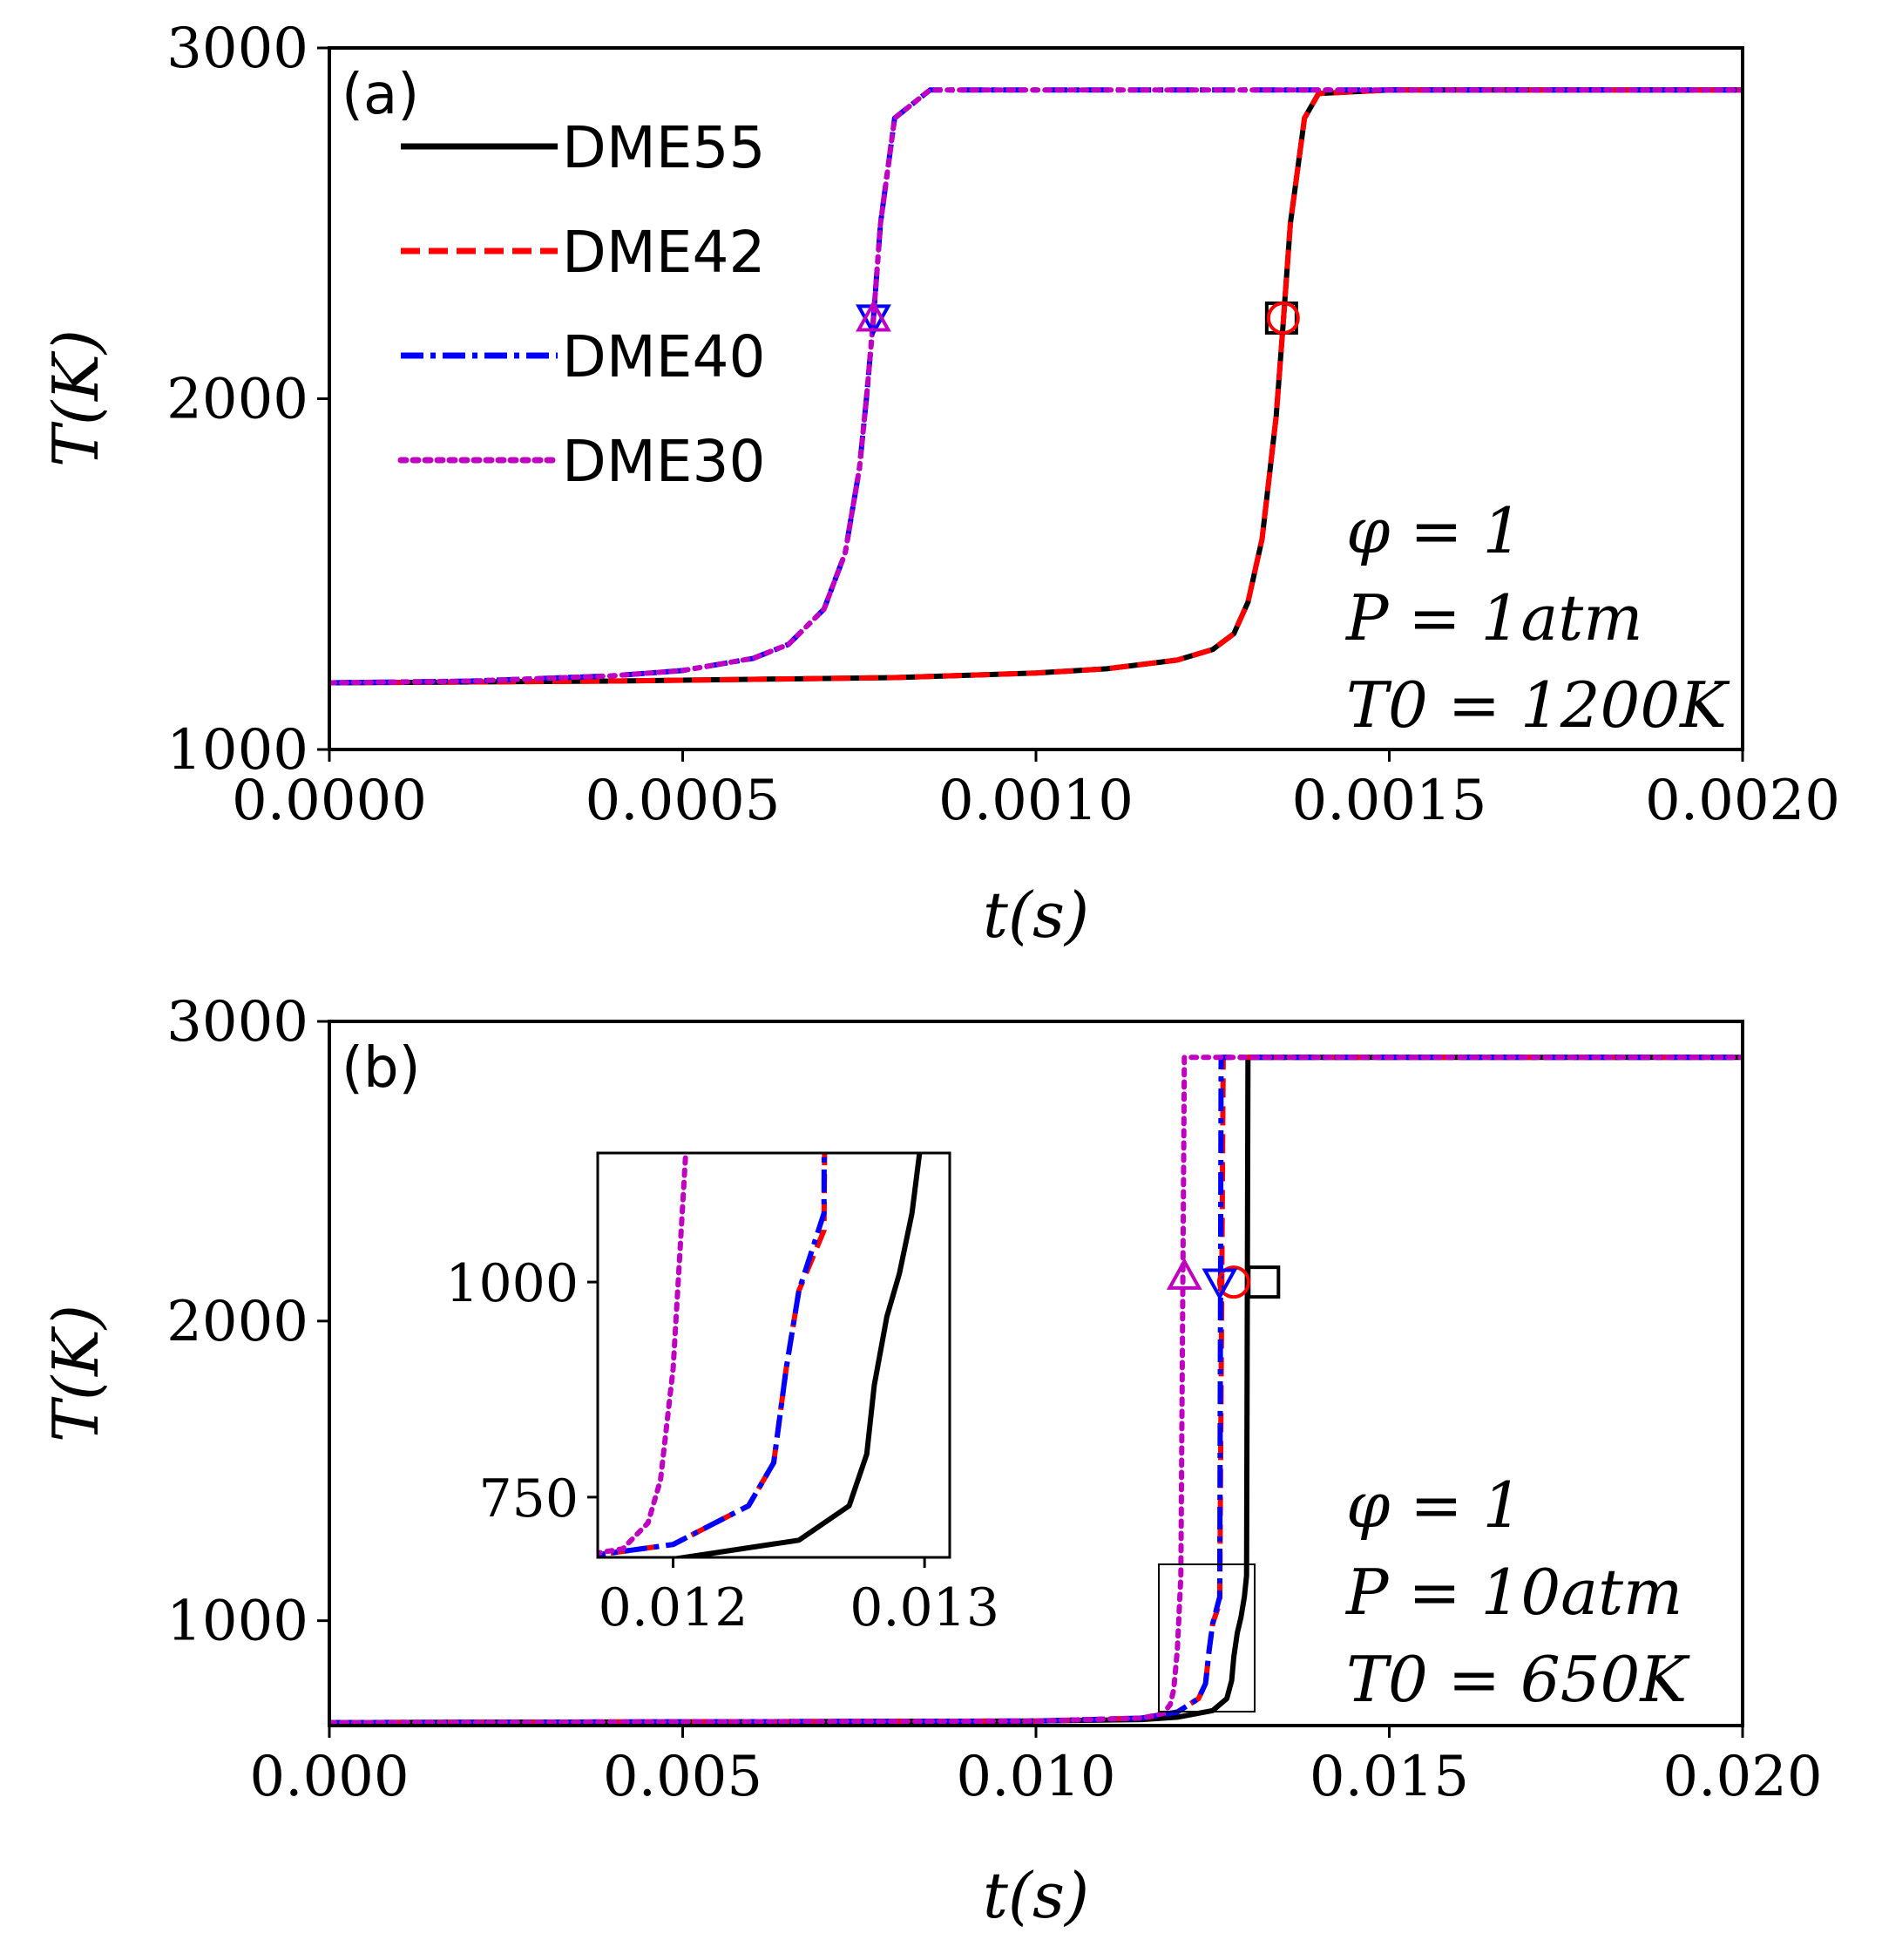 The height and width of the screenshot is (1960, 1882). I want to click on inset-x-tick-label: 0.013, so click(925, 1607).